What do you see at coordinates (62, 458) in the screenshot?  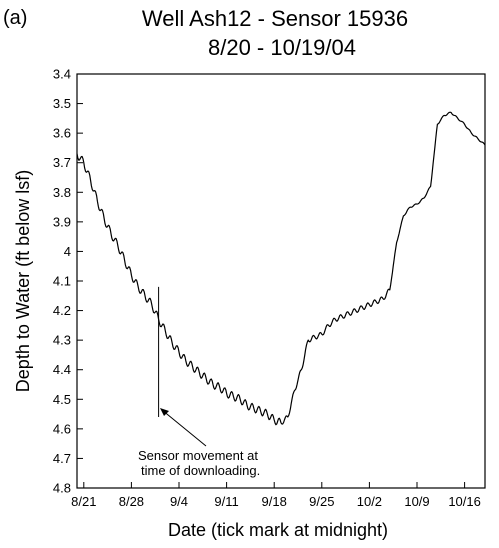 I see `y-tick-label: 4.7` at bounding box center [62, 458].